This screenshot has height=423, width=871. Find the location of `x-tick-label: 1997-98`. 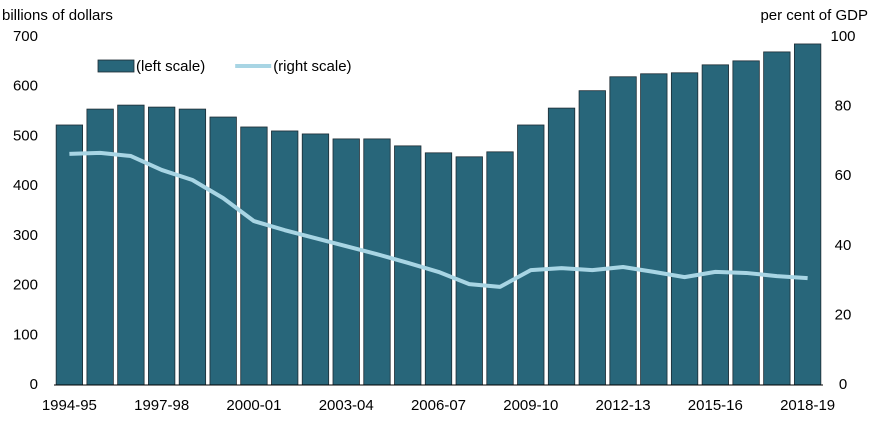

x-tick-label: 1997-98 is located at coordinates (161, 405).